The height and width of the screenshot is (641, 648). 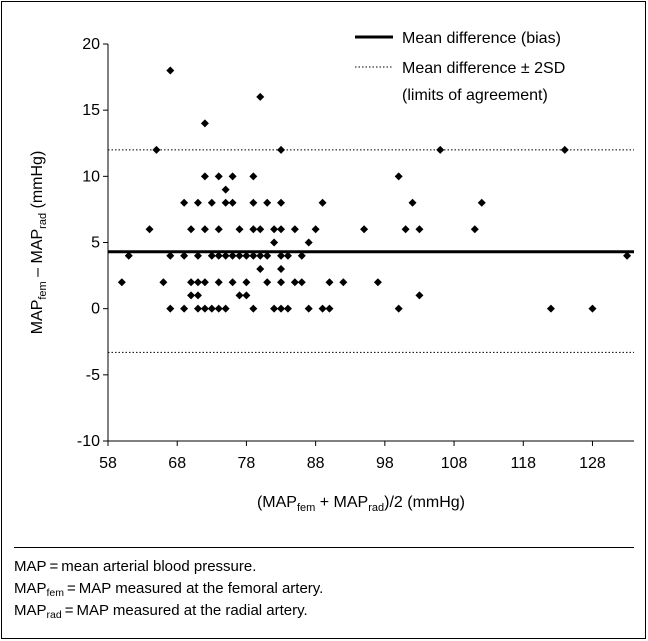 I want to click on x-tick-label: 88, so click(x=316, y=463).